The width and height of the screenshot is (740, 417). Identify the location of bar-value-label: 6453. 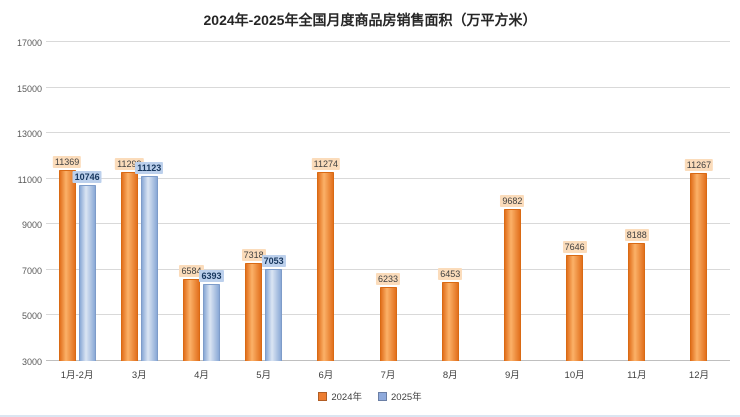
(450, 274).